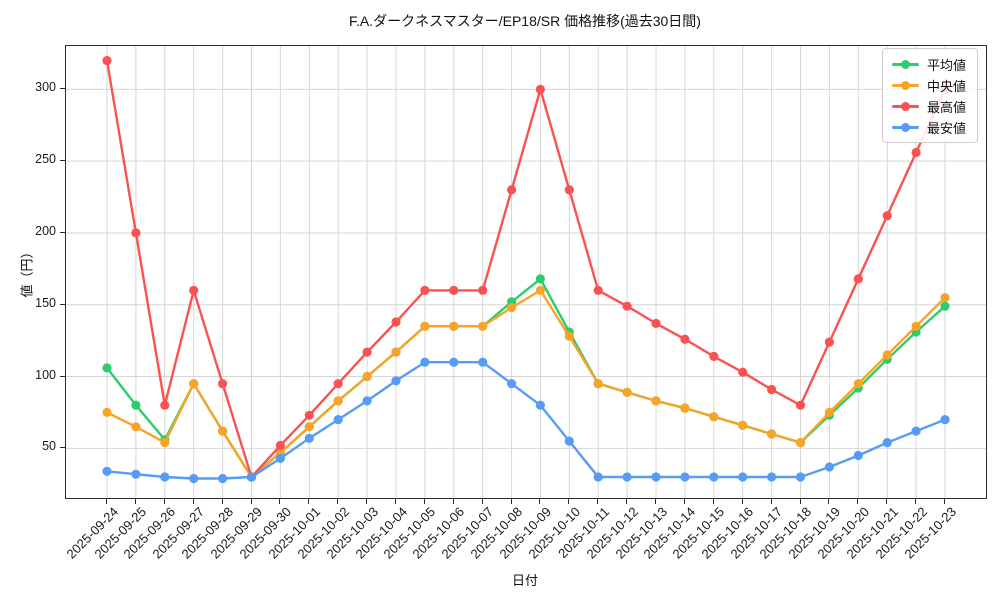 This screenshot has width=1000, height=600. I want to click on y-tick-label: 200, so click(45, 230).